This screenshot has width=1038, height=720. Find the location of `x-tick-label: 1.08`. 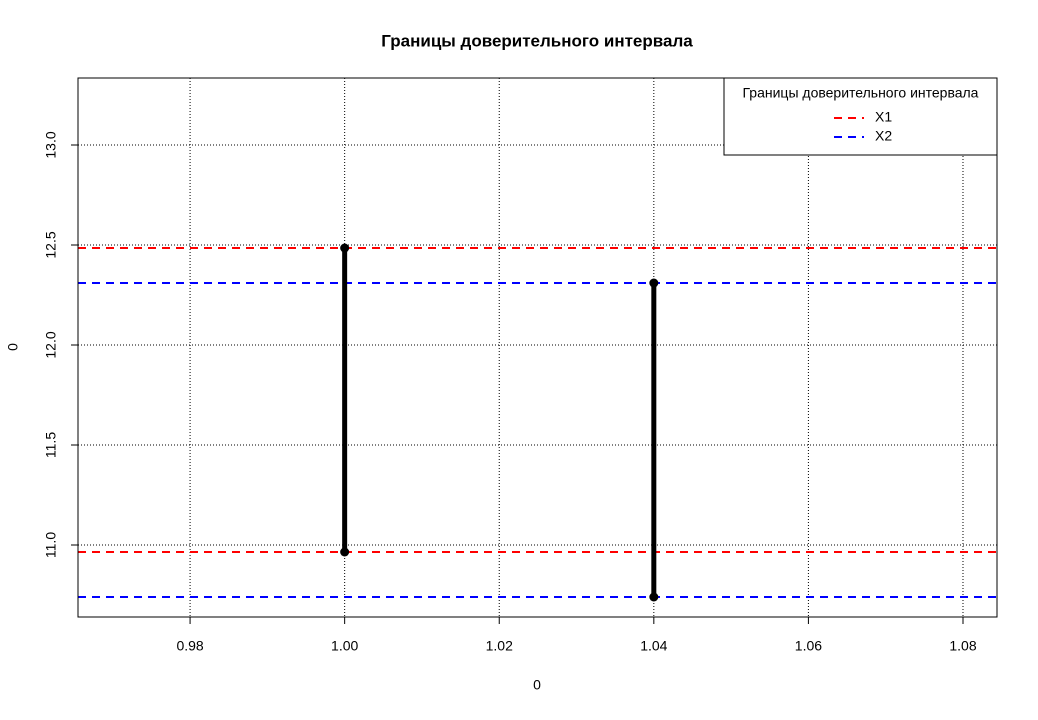

x-tick-label: 1.08 is located at coordinates (962, 646).